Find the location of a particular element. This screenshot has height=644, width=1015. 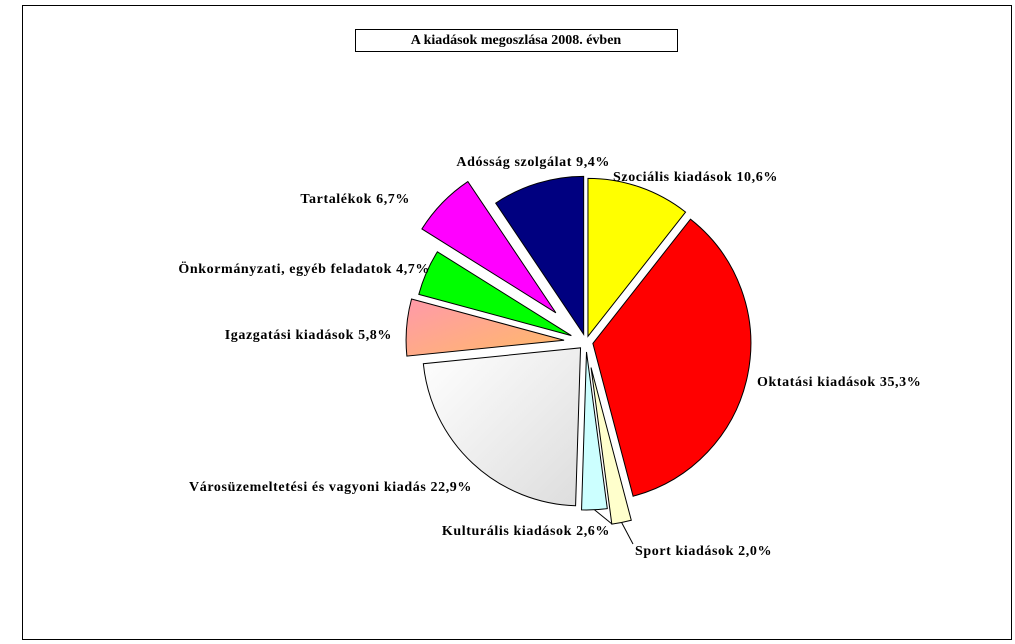

slice-label: Adósság szolgálat 9,4% is located at coordinates (533, 162).